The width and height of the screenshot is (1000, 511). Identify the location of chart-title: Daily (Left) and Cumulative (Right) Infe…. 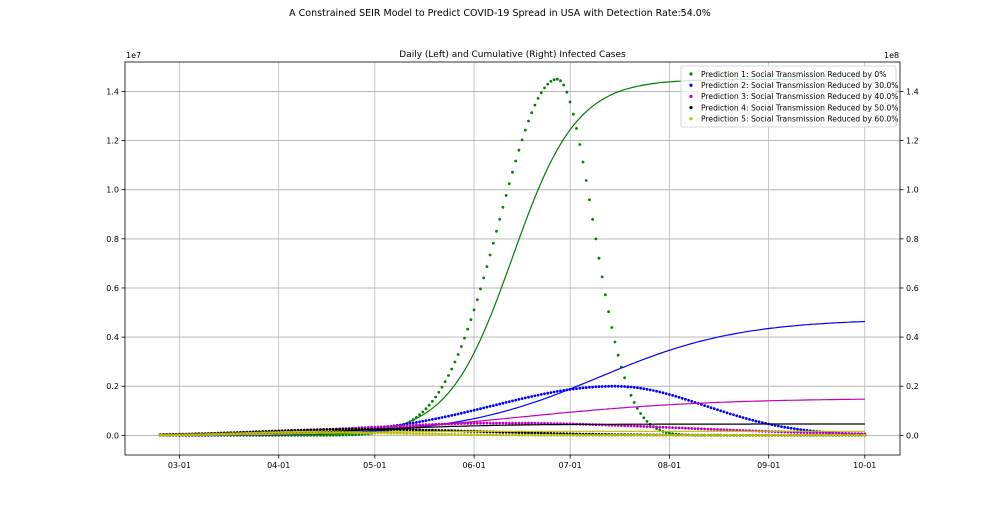
(512, 55).